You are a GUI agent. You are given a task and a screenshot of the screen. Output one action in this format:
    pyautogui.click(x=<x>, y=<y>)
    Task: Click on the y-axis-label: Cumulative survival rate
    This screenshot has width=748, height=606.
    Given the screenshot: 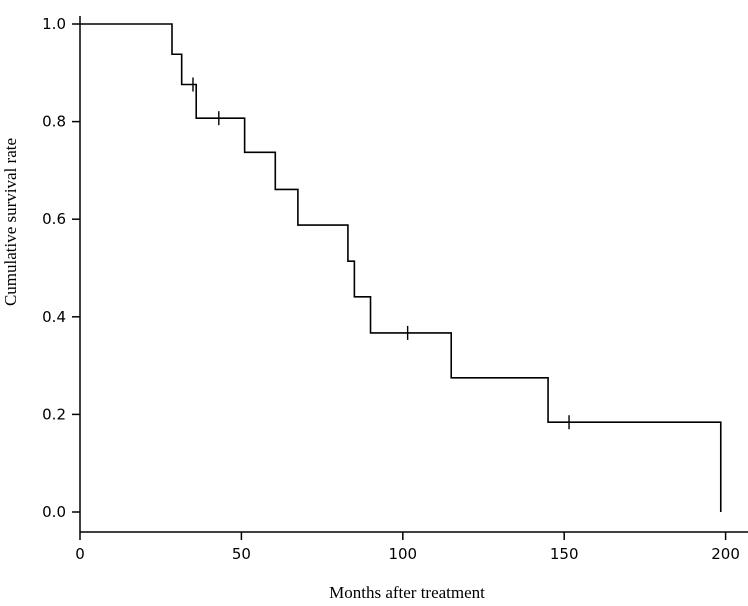 What is the action you would take?
    pyautogui.click(x=10, y=222)
    